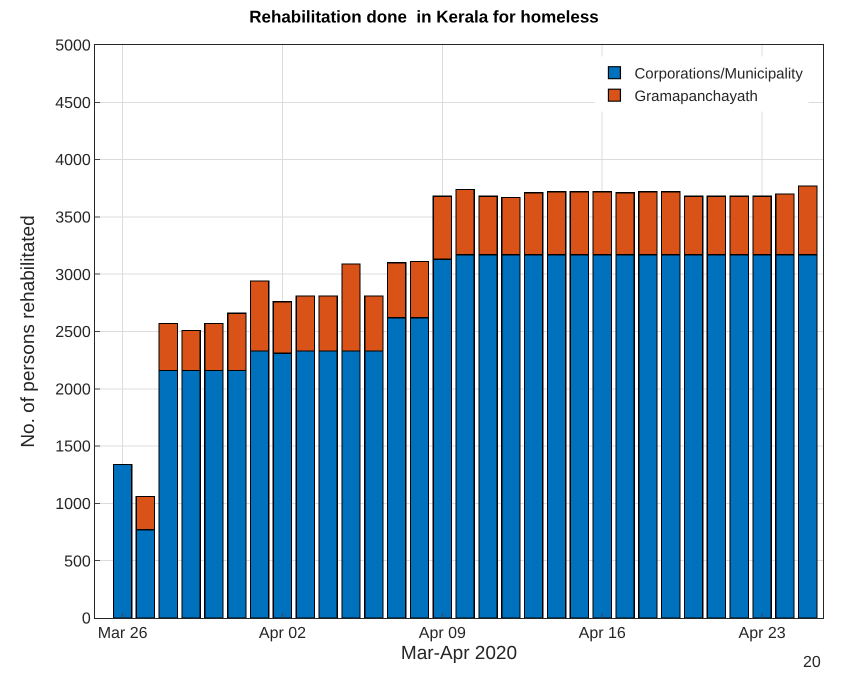 This screenshot has width=848, height=693. I want to click on y-tick-label: 0, so click(86, 619).